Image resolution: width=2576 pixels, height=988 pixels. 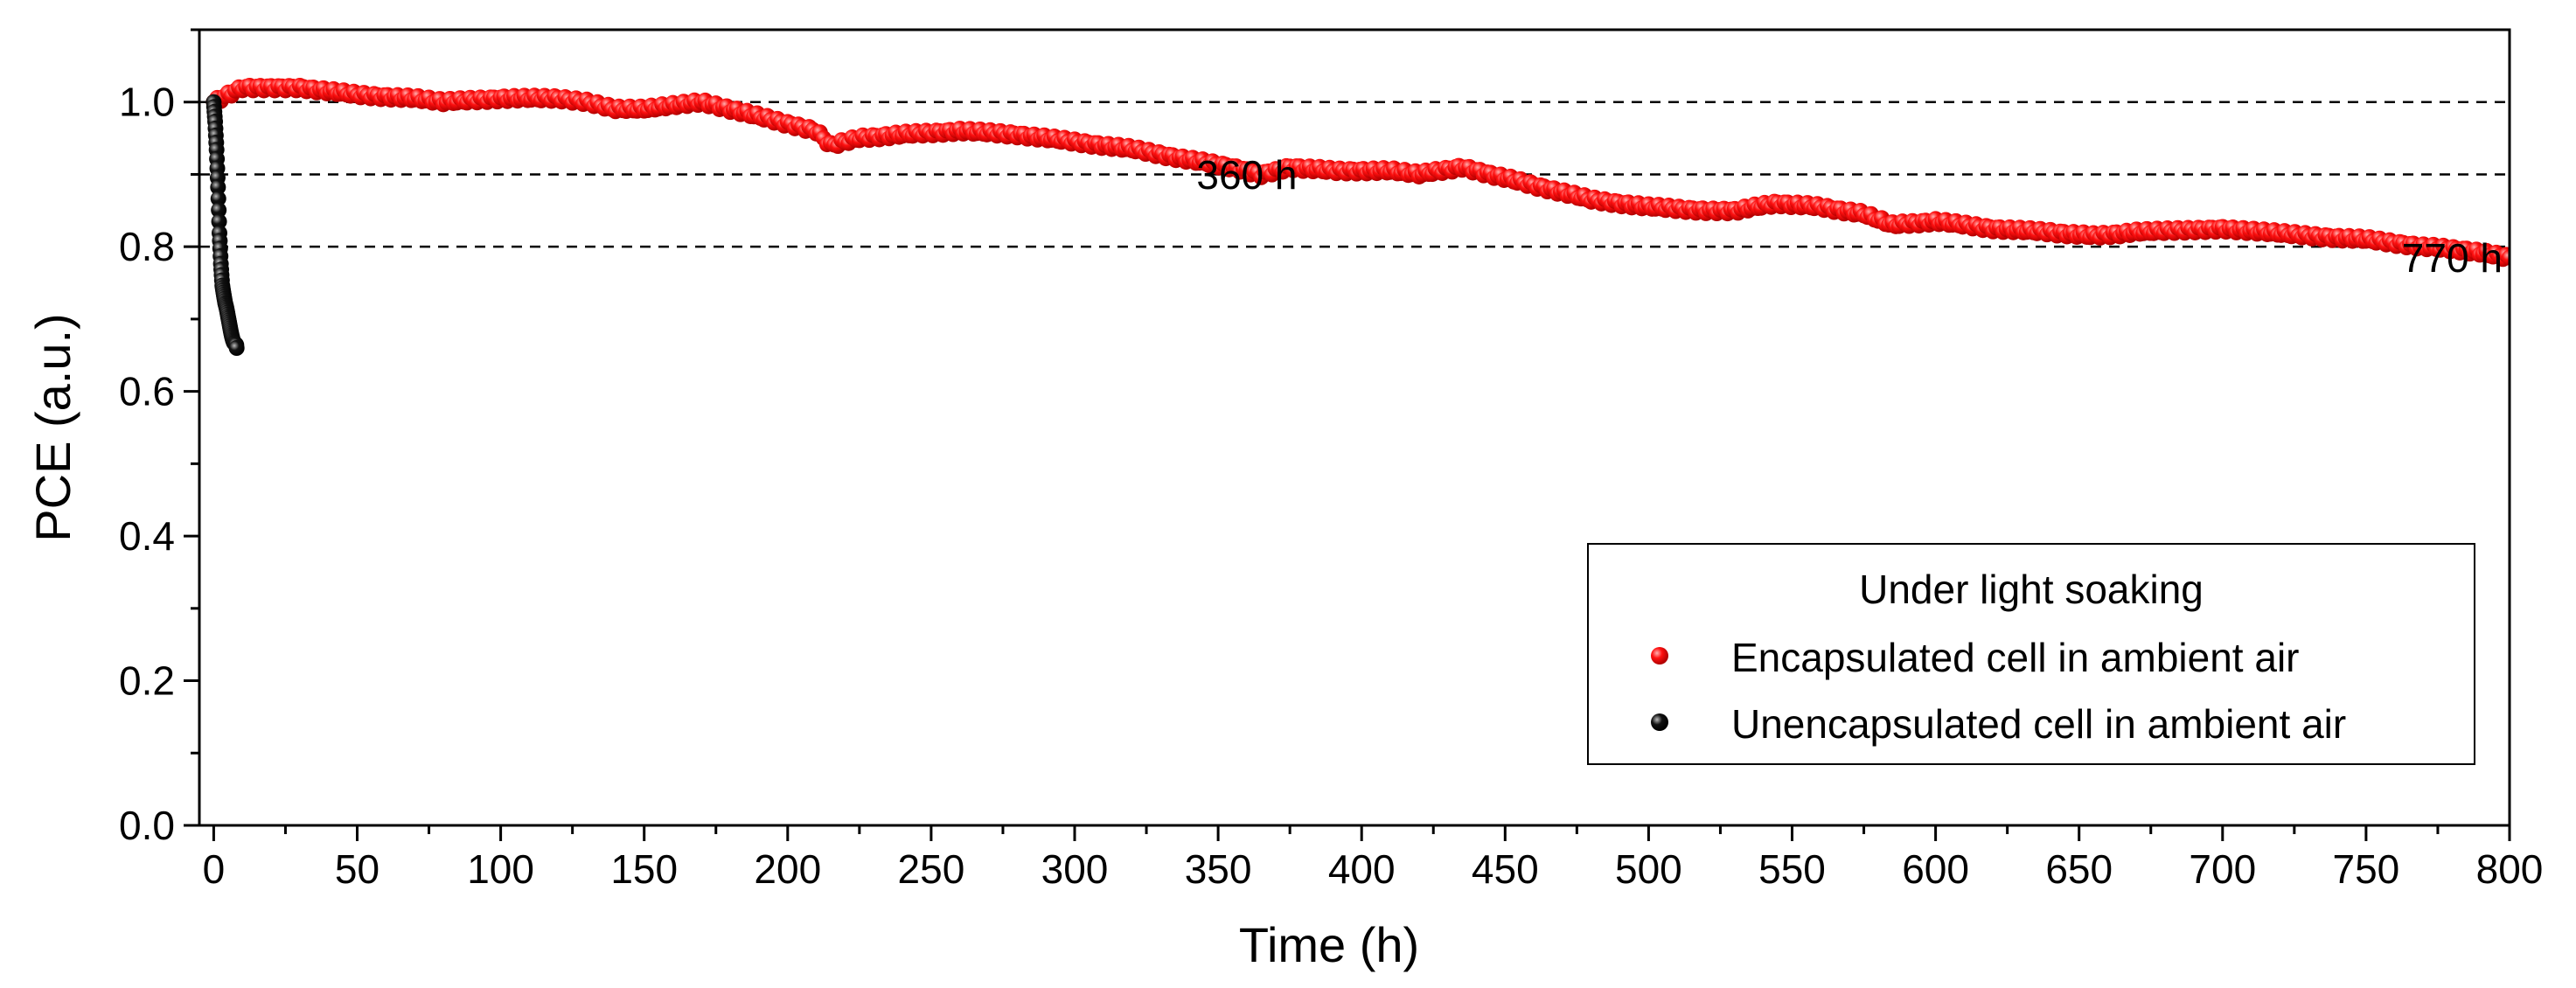 I want to click on legend-box, so click(x=2031, y=654).